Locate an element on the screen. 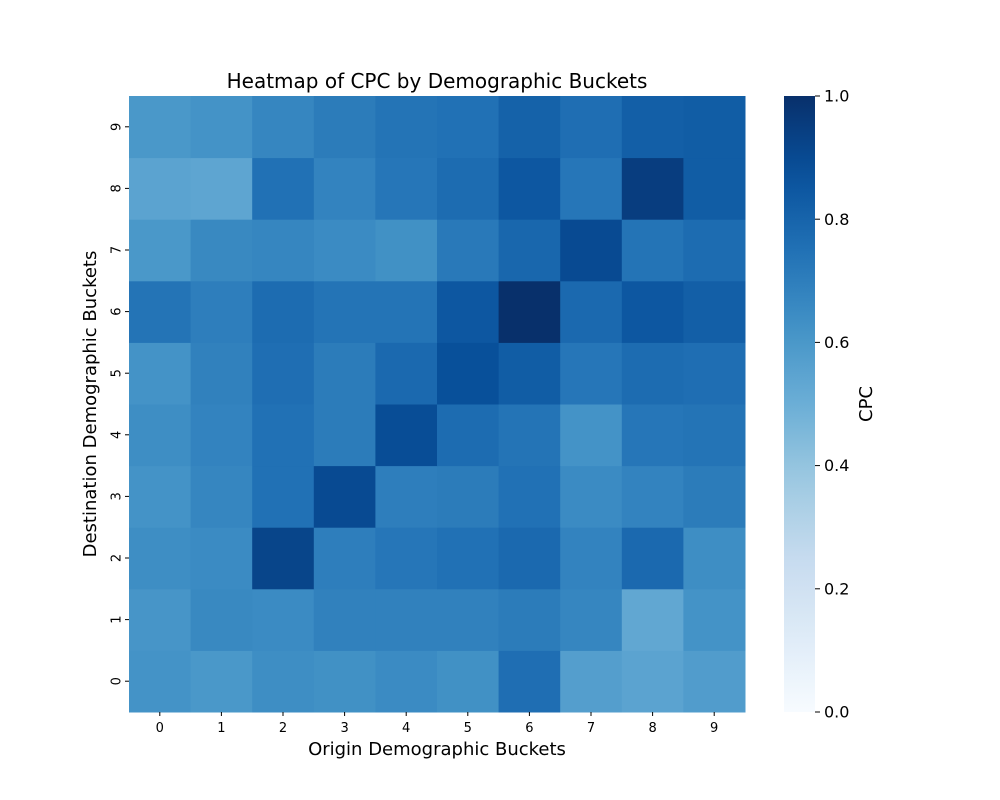 The image size is (1000, 800). x-axis-ticks: 0 1 2 3 4 5 6 7 8 9 is located at coordinates (437, 724).